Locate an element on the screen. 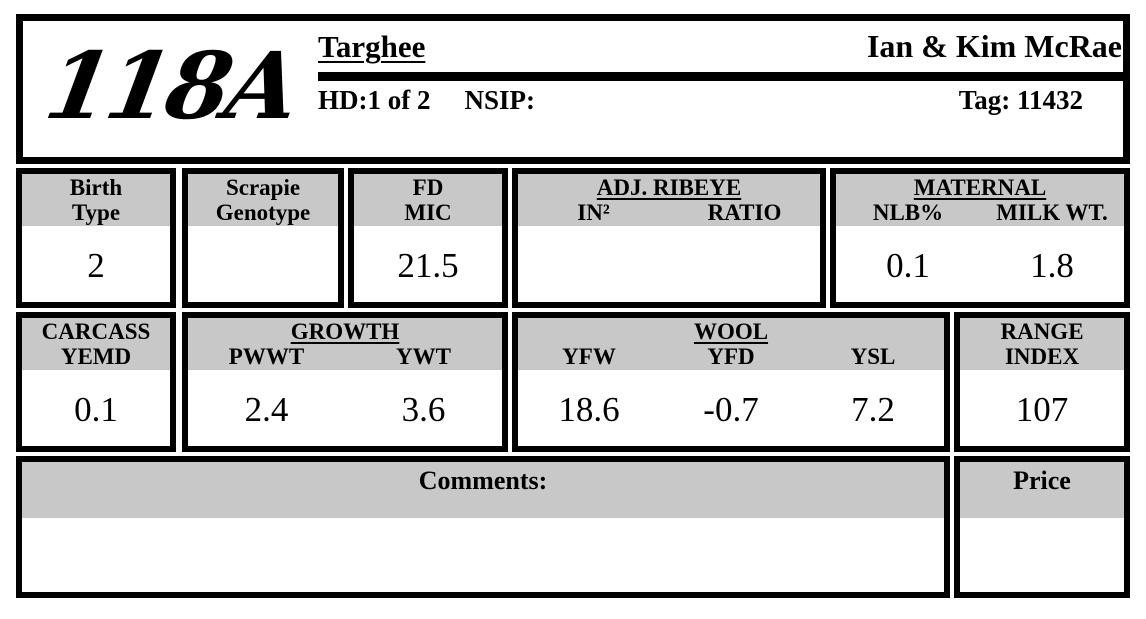 This screenshot has height=619, width=1146. wool-values: 18.6 -0.7 7.2 is located at coordinates (731, 398).